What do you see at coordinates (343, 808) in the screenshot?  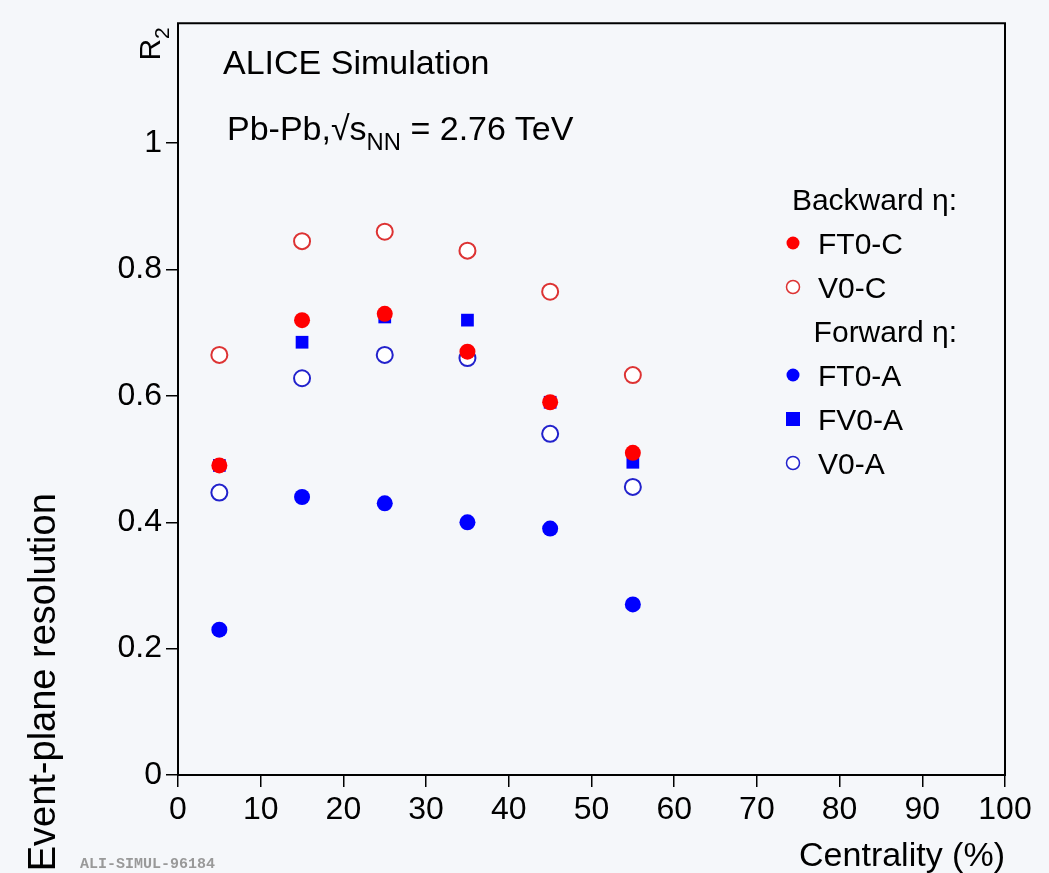 I see `x-tick-label: 20` at bounding box center [343, 808].